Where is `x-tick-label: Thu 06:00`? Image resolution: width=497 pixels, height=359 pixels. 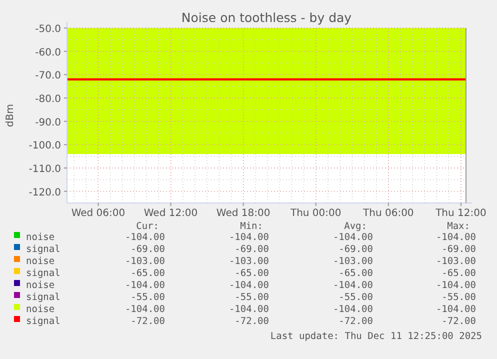
x-tick-label: Thu 06:00 is located at coordinates (388, 213).